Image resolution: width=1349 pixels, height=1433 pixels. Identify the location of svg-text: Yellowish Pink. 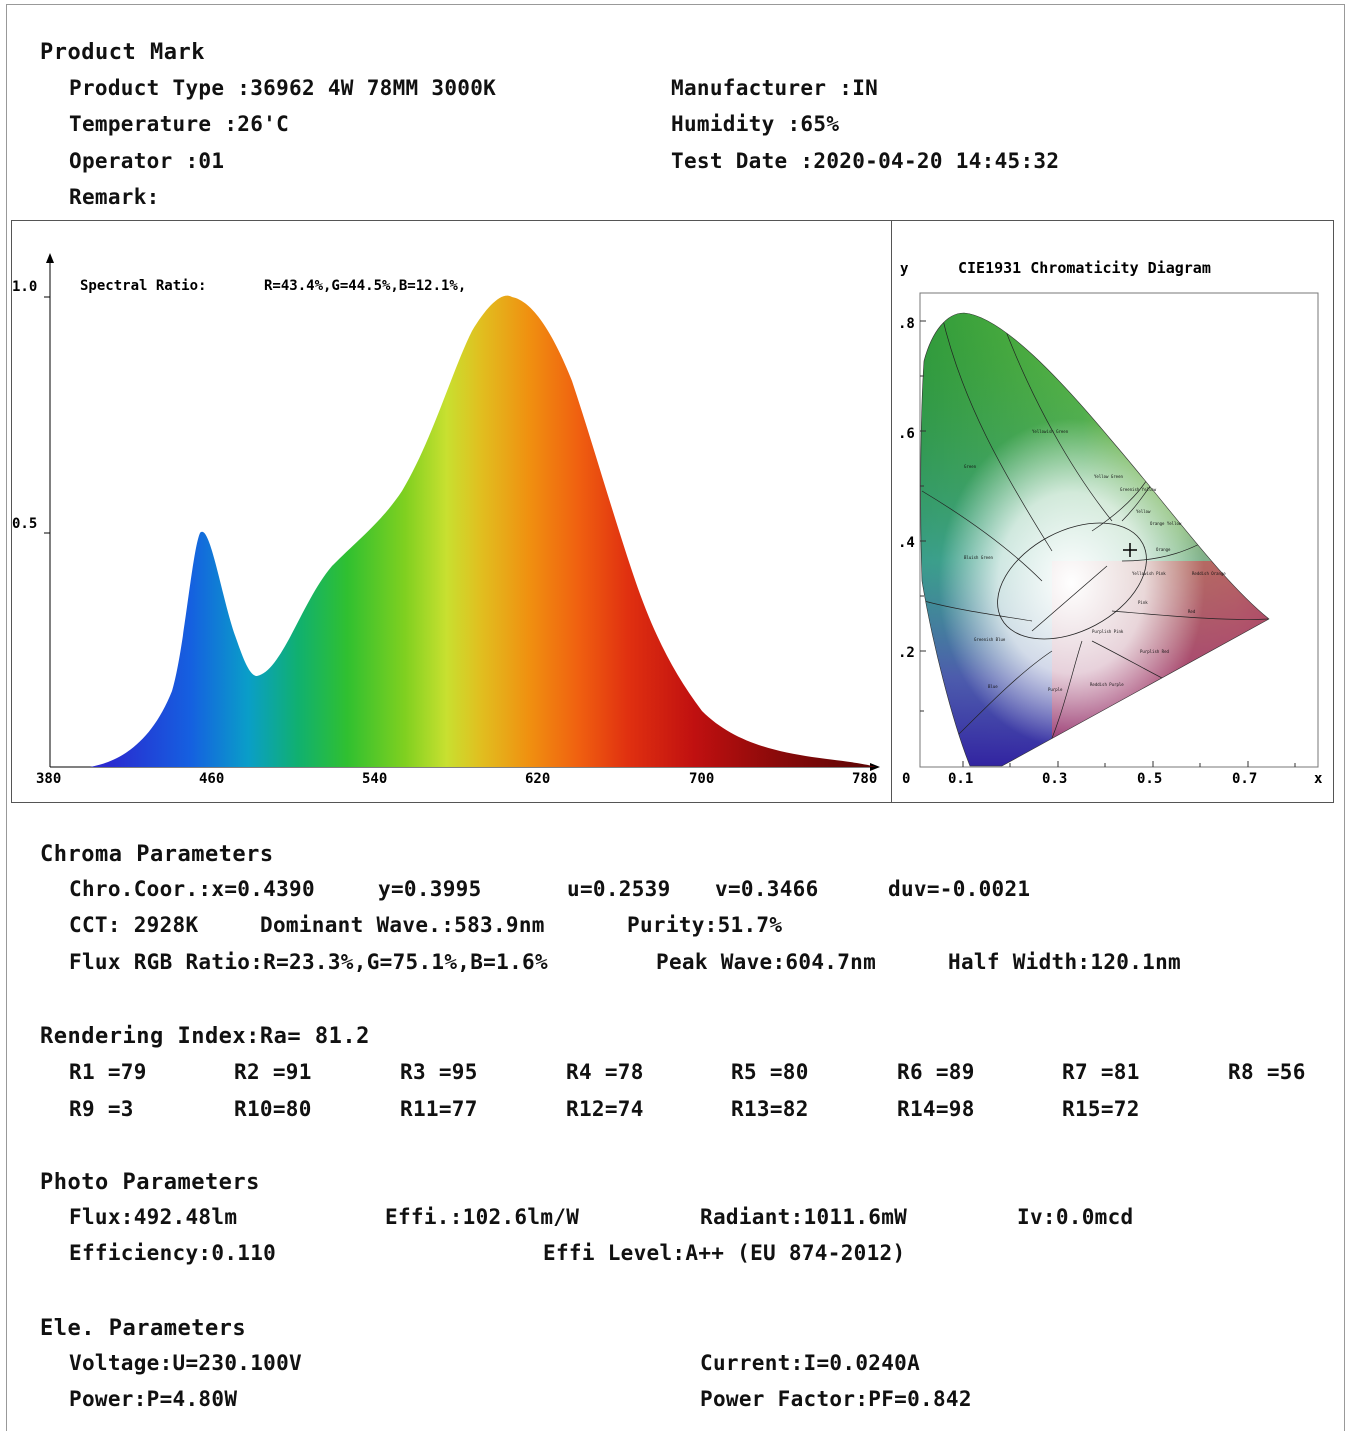
(1149, 573).